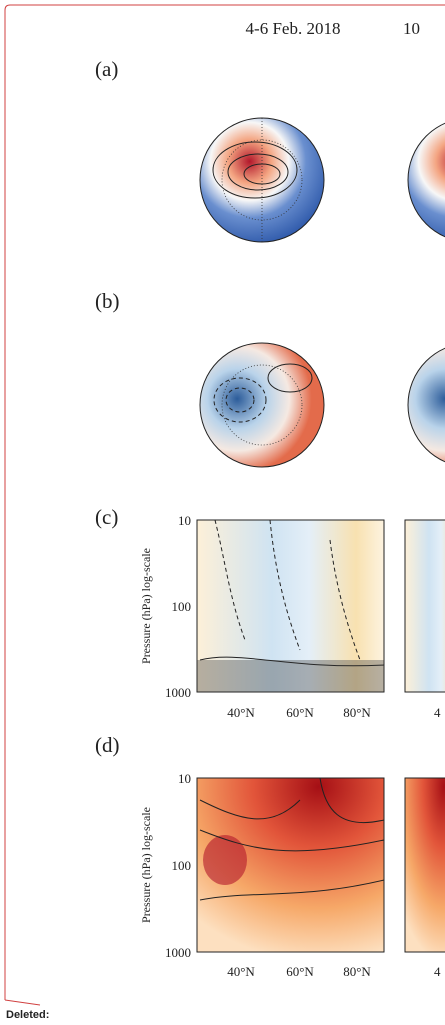  I want to click on column-title: 4-6 Feb. 2018, so click(293, 28).